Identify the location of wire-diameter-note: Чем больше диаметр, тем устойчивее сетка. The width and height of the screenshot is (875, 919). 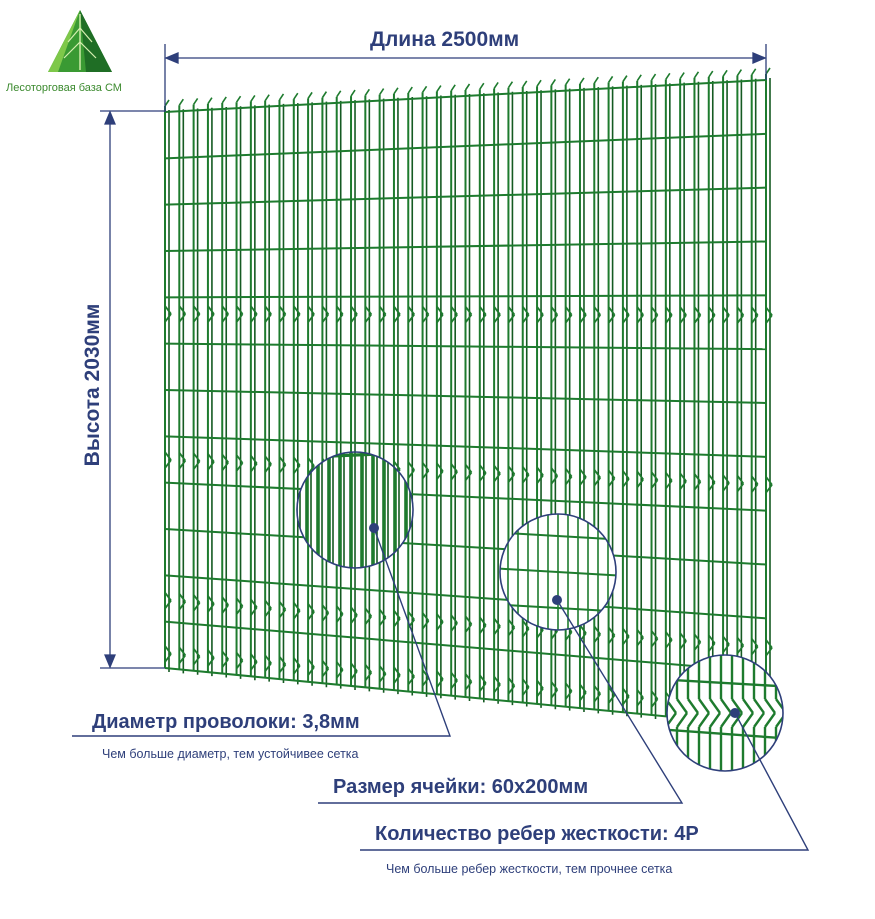
(230, 754).